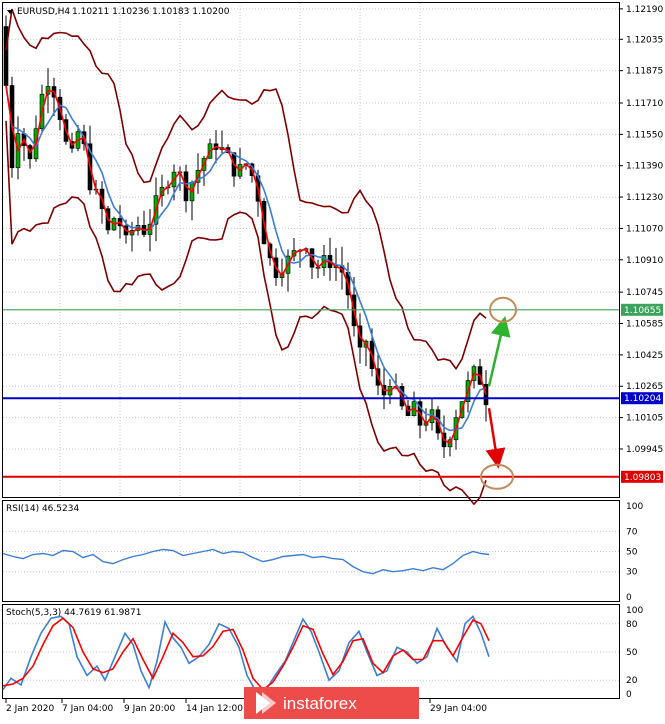 This screenshot has width=665, height=724. I want to click on rsi-layer: 100 70 50 30 0, so click(322, 552).